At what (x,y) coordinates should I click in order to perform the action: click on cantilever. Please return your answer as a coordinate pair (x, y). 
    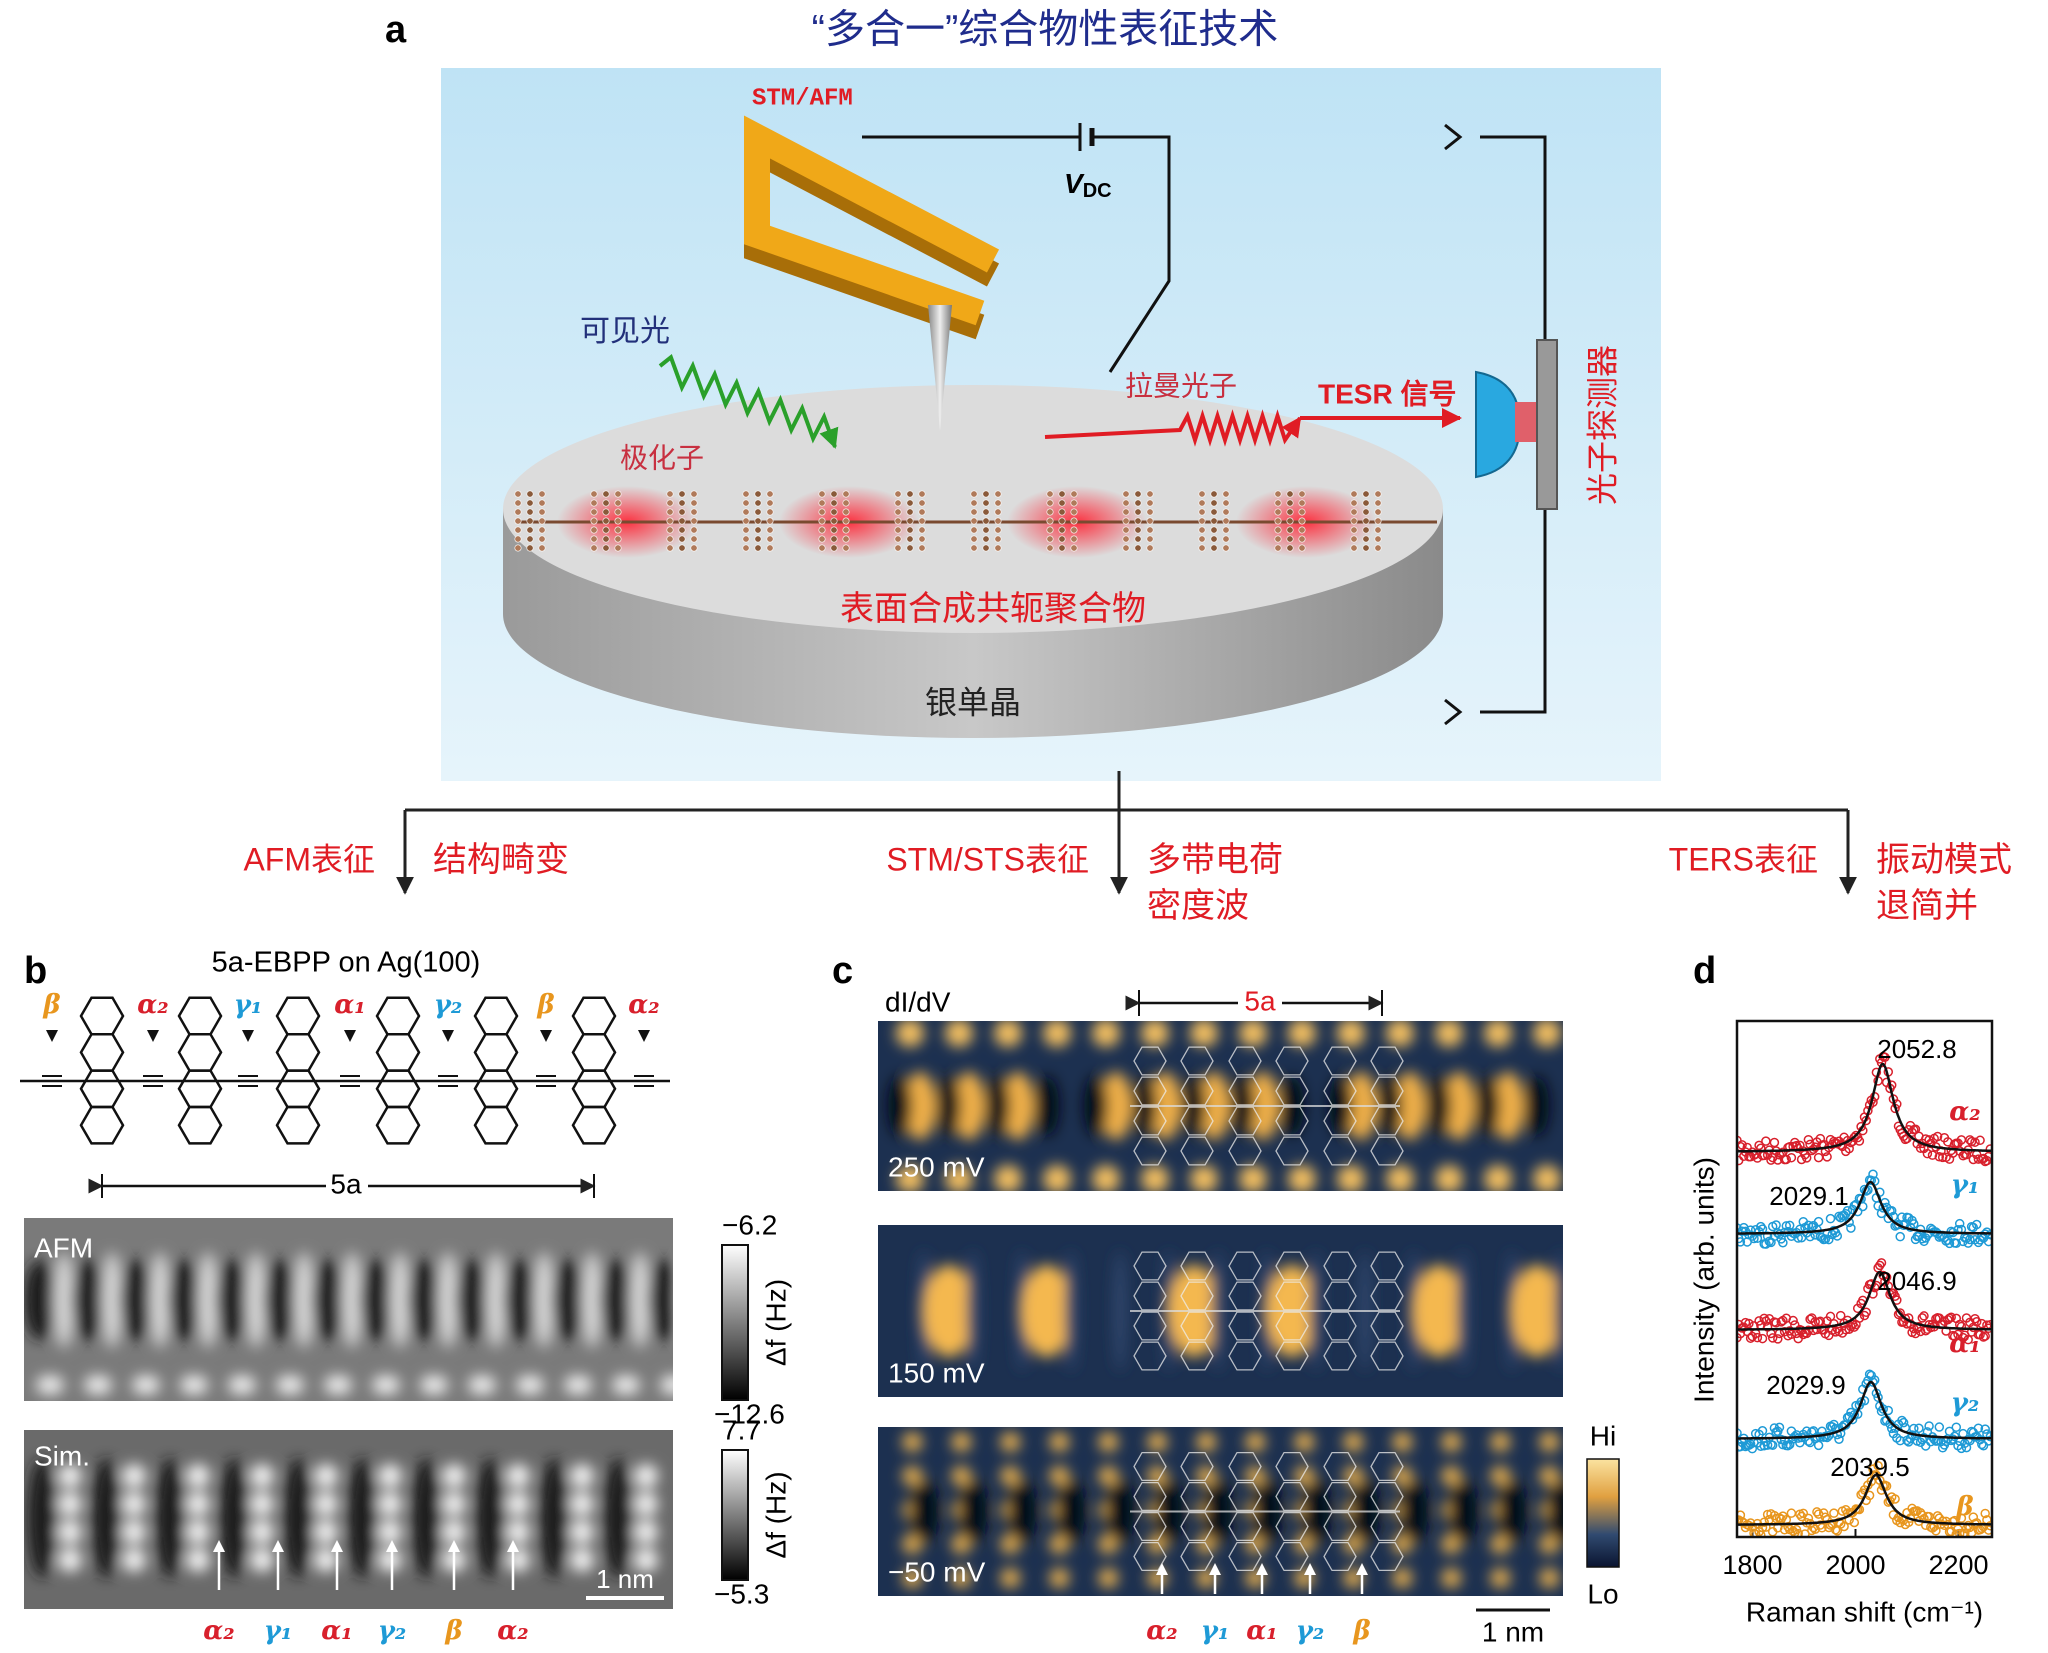
    Looking at the image, I should click on (872, 220).